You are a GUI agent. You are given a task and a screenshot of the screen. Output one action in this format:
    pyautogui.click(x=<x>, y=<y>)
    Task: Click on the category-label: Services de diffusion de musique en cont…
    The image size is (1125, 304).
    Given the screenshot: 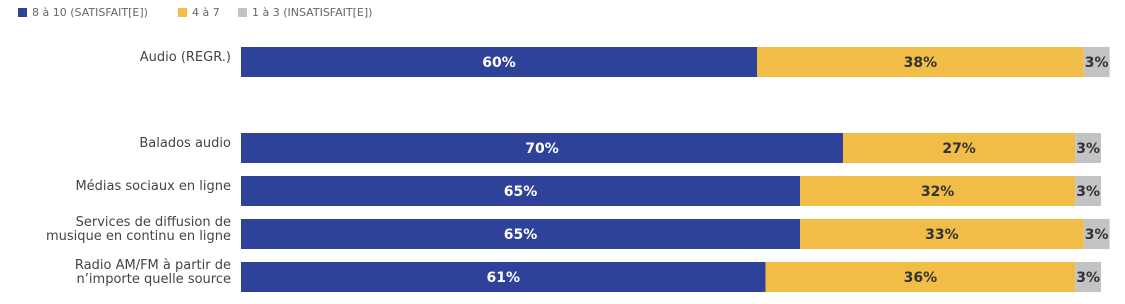 What is the action you would take?
    pyautogui.click(x=138, y=229)
    